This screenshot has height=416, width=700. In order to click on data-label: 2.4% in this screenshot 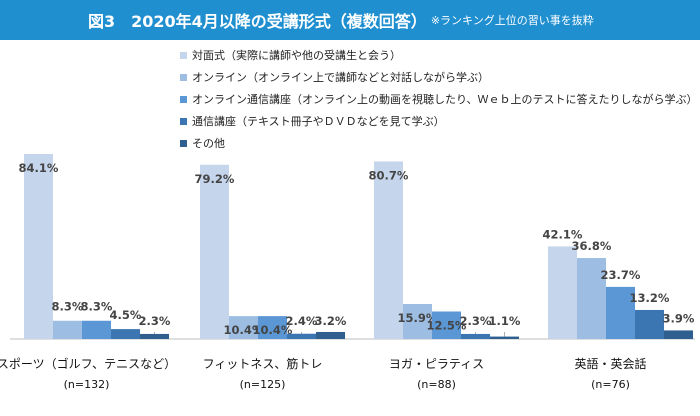, I will do `click(302, 321)`.